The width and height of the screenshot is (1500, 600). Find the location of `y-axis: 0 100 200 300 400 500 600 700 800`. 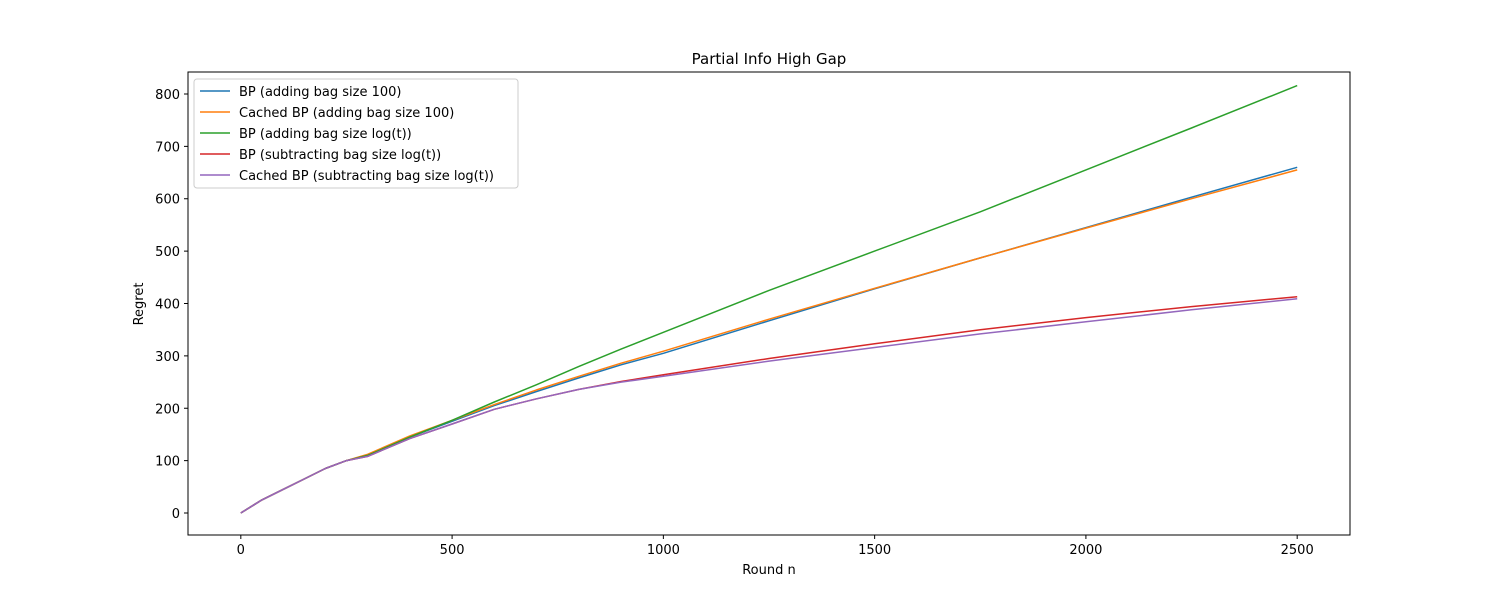

y-axis: 0 100 200 300 400 500 600 700 800 is located at coordinates (171, 305).